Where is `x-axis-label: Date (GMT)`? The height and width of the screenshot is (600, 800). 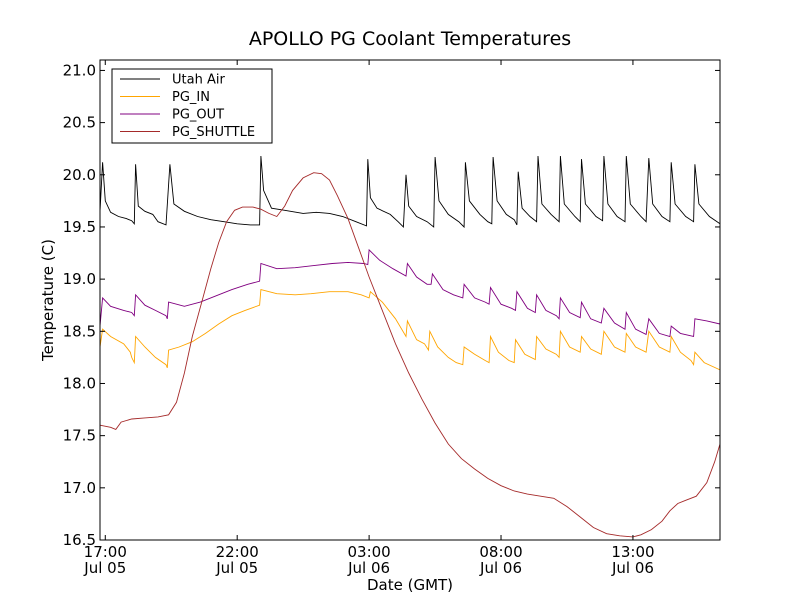
x-axis-label: Date (GMT) is located at coordinates (410, 585).